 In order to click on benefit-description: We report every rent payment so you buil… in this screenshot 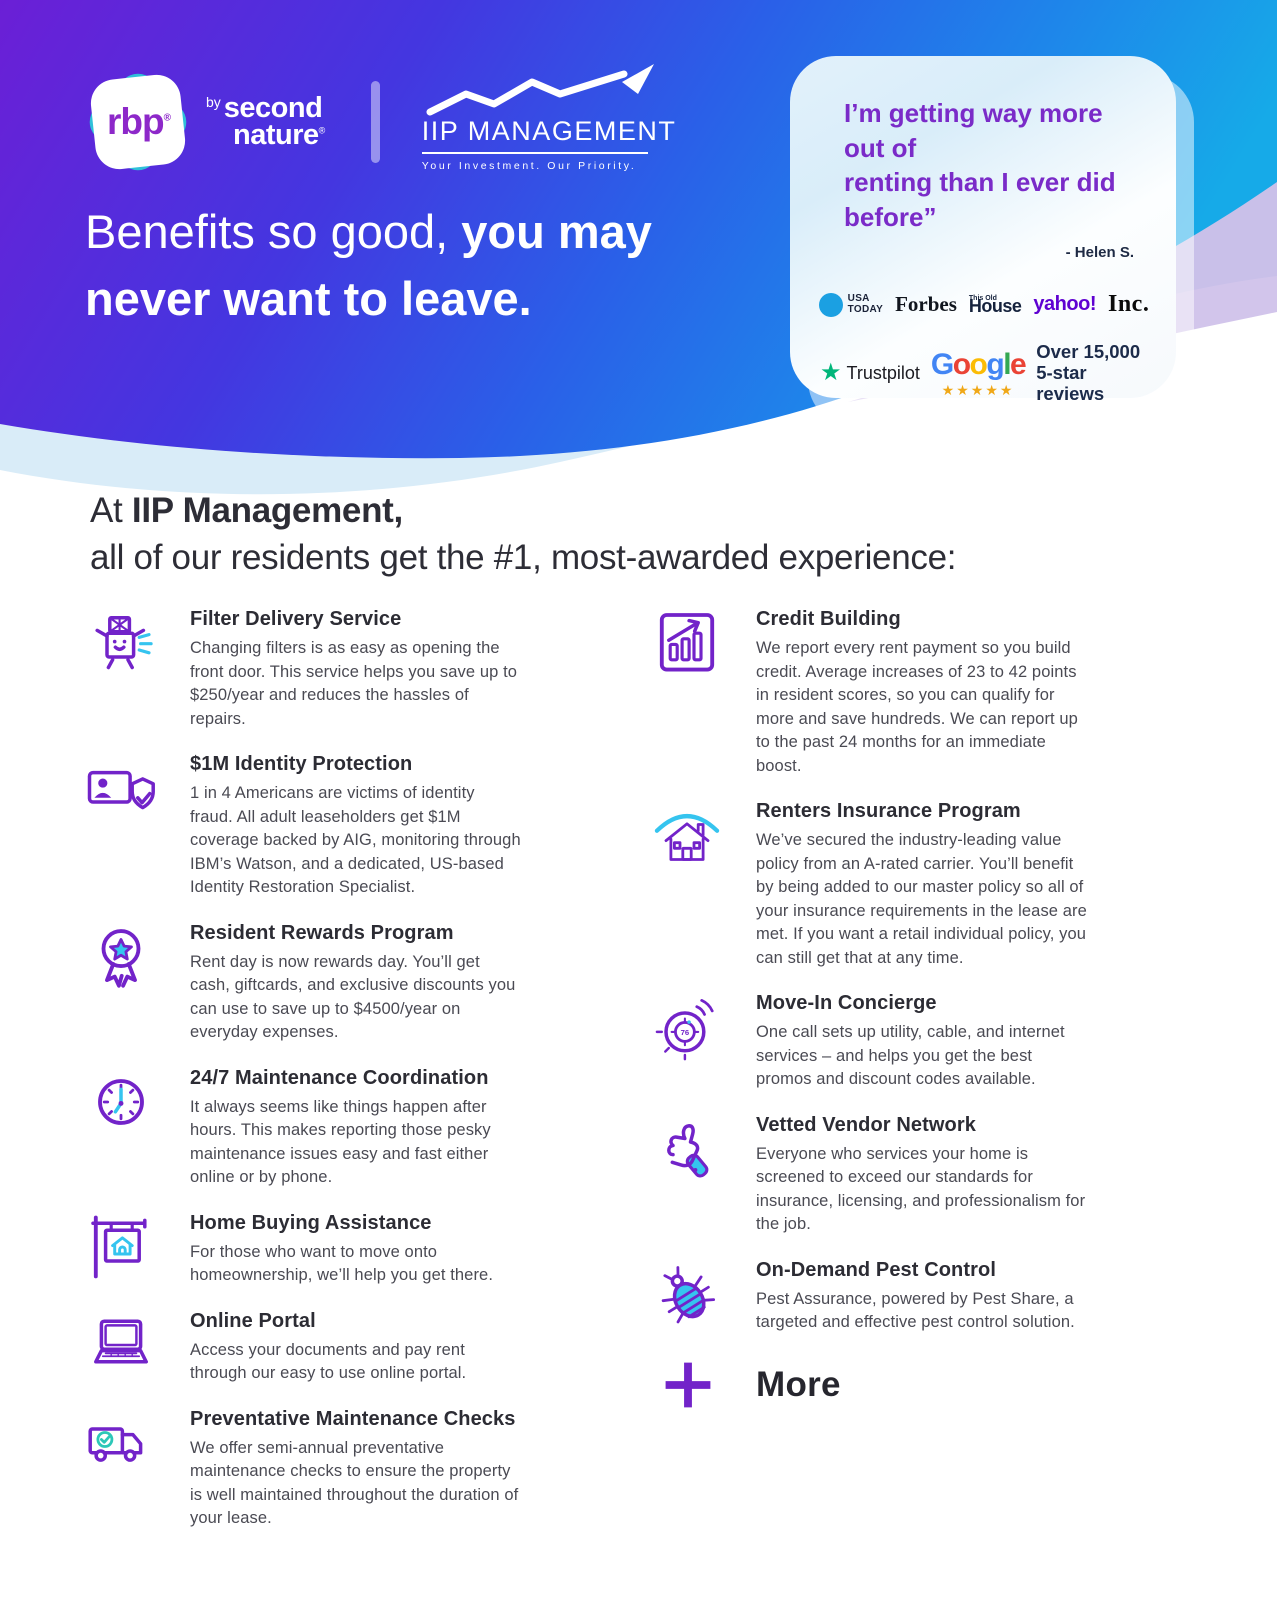, I will do `click(917, 707)`.